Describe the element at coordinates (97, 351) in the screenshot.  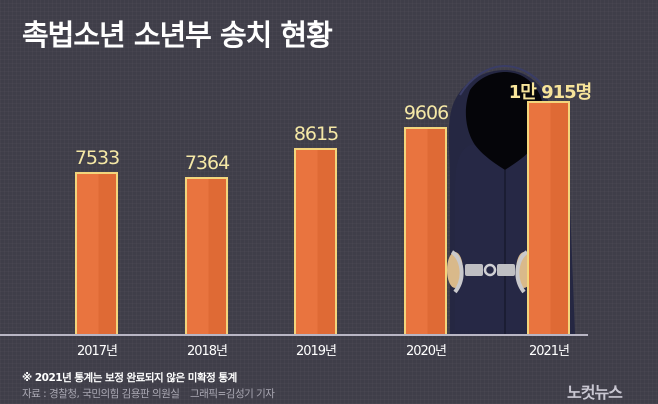
I see `x-label-2017: 2017년` at that location.